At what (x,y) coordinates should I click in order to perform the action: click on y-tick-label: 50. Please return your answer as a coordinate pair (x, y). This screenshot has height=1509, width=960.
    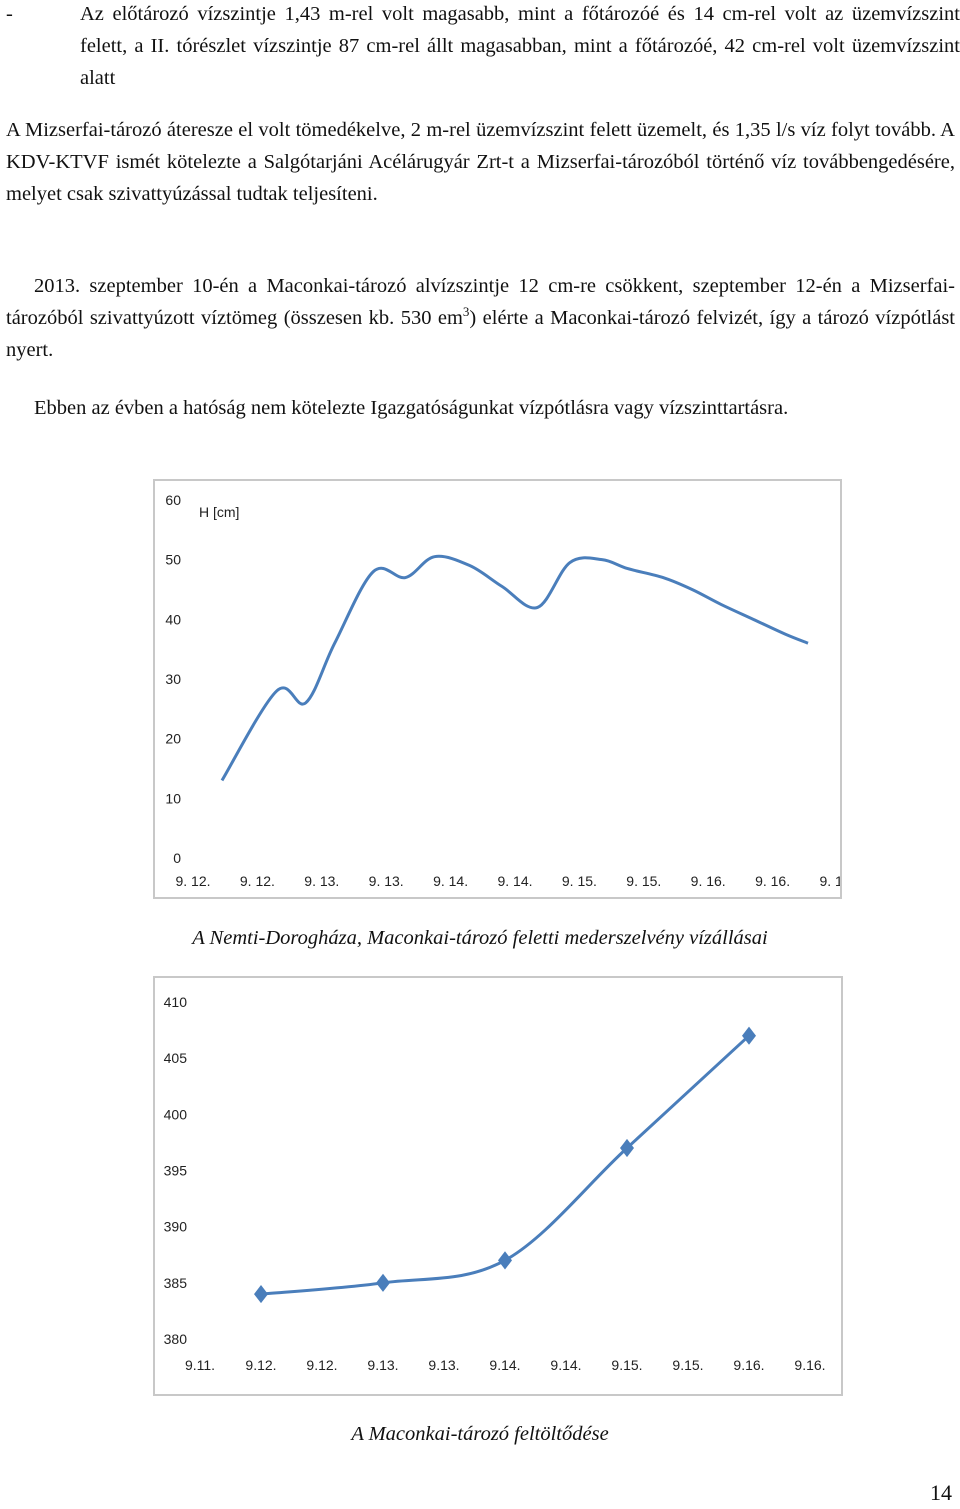
    Looking at the image, I should click on (173, 560).